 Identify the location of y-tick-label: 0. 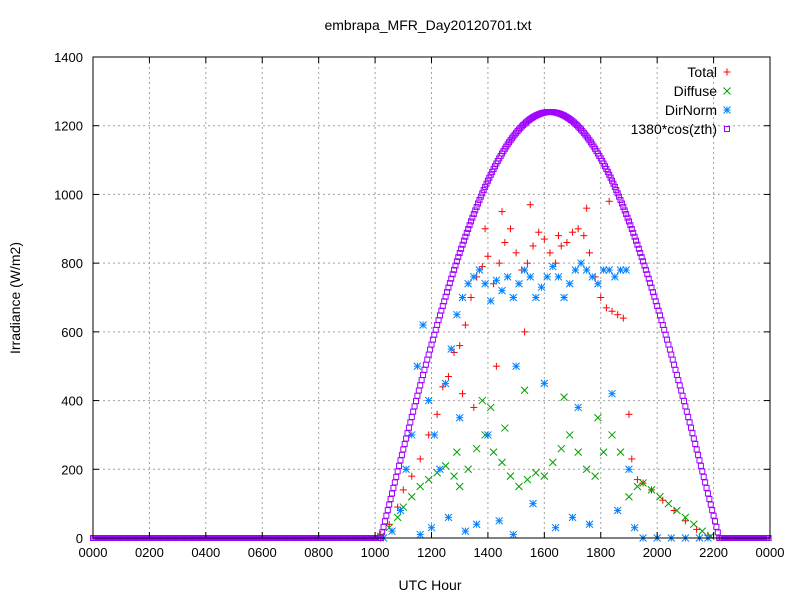
(79, 538).